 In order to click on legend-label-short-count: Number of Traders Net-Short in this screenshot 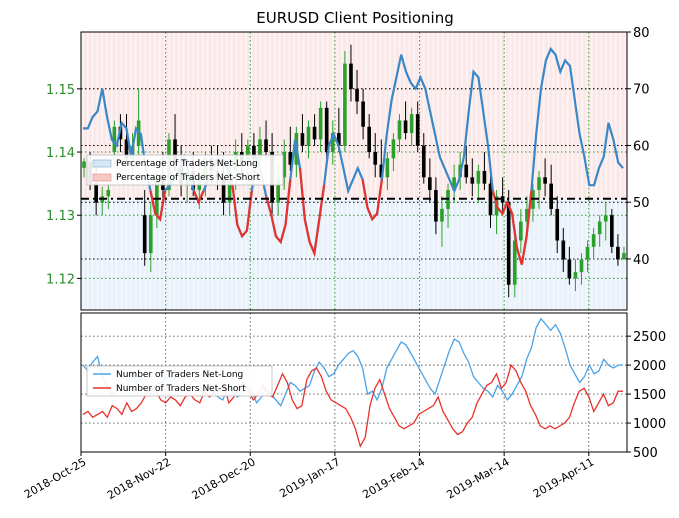, I will do `click(181, 389)`.